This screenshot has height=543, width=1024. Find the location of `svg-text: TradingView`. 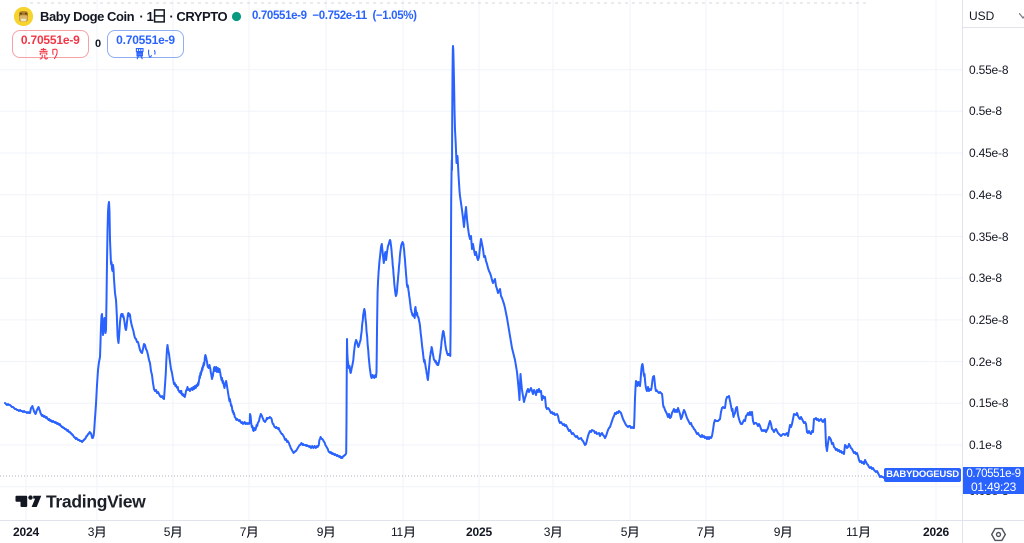

svg-text: TradingView is located at coordinates (96, 502).